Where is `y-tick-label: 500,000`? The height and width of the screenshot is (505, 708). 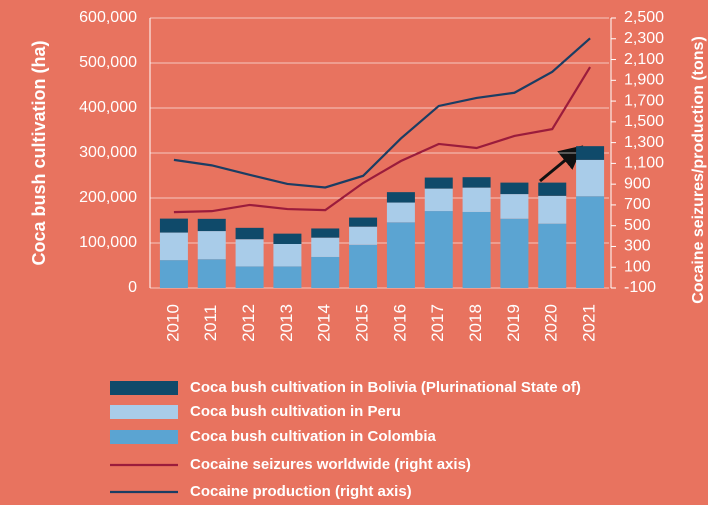
y-tick-label: 500,000 is located at coordinates (108, 62).